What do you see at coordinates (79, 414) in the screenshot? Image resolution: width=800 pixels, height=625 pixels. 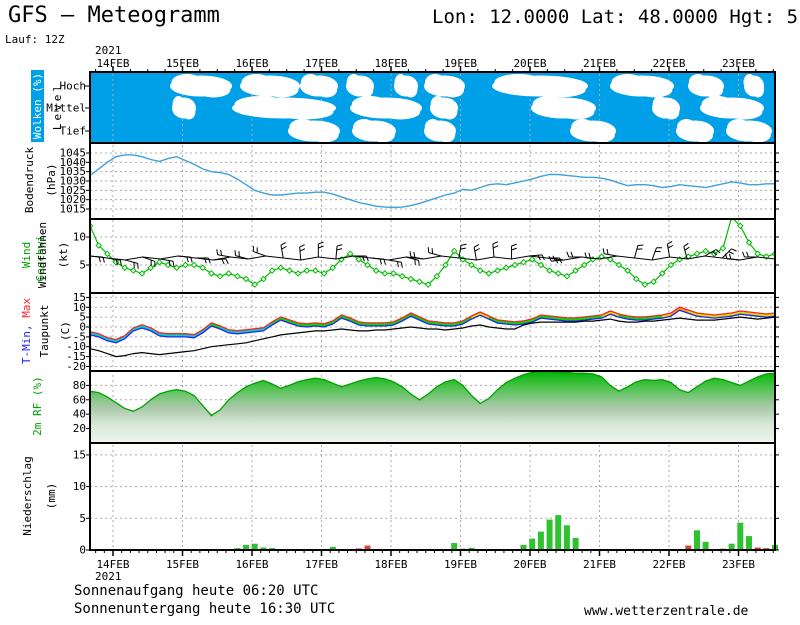 I see `tick-label: 40` at bounding box center [79, 414].